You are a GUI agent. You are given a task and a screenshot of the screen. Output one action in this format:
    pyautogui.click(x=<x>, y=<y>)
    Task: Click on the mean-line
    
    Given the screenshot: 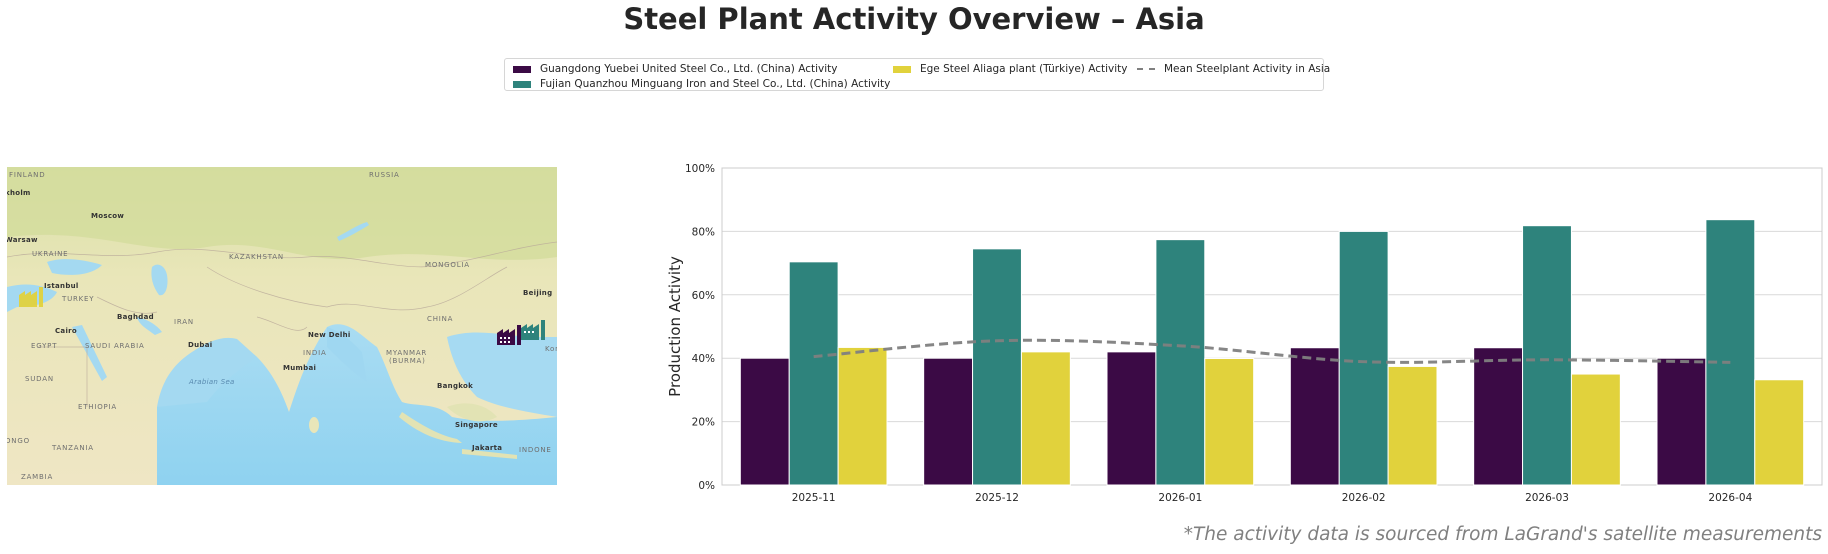 What is the action you would take?
    pyautogui.click(x=1272, y=351)
    